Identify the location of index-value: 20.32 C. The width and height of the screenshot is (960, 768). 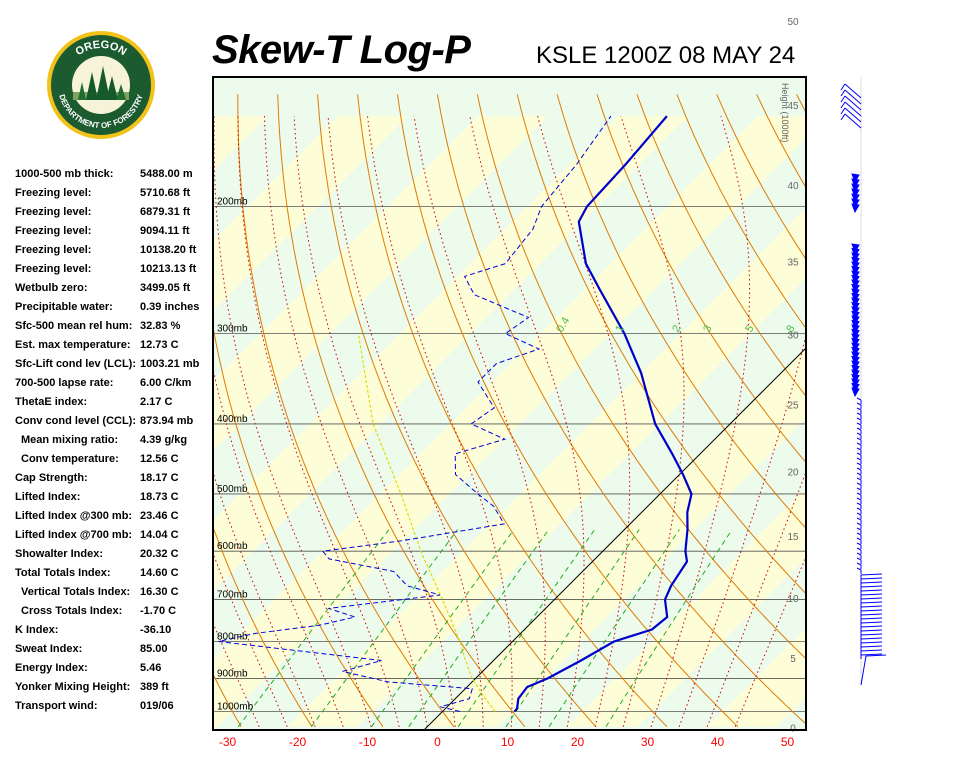
(159, 554).